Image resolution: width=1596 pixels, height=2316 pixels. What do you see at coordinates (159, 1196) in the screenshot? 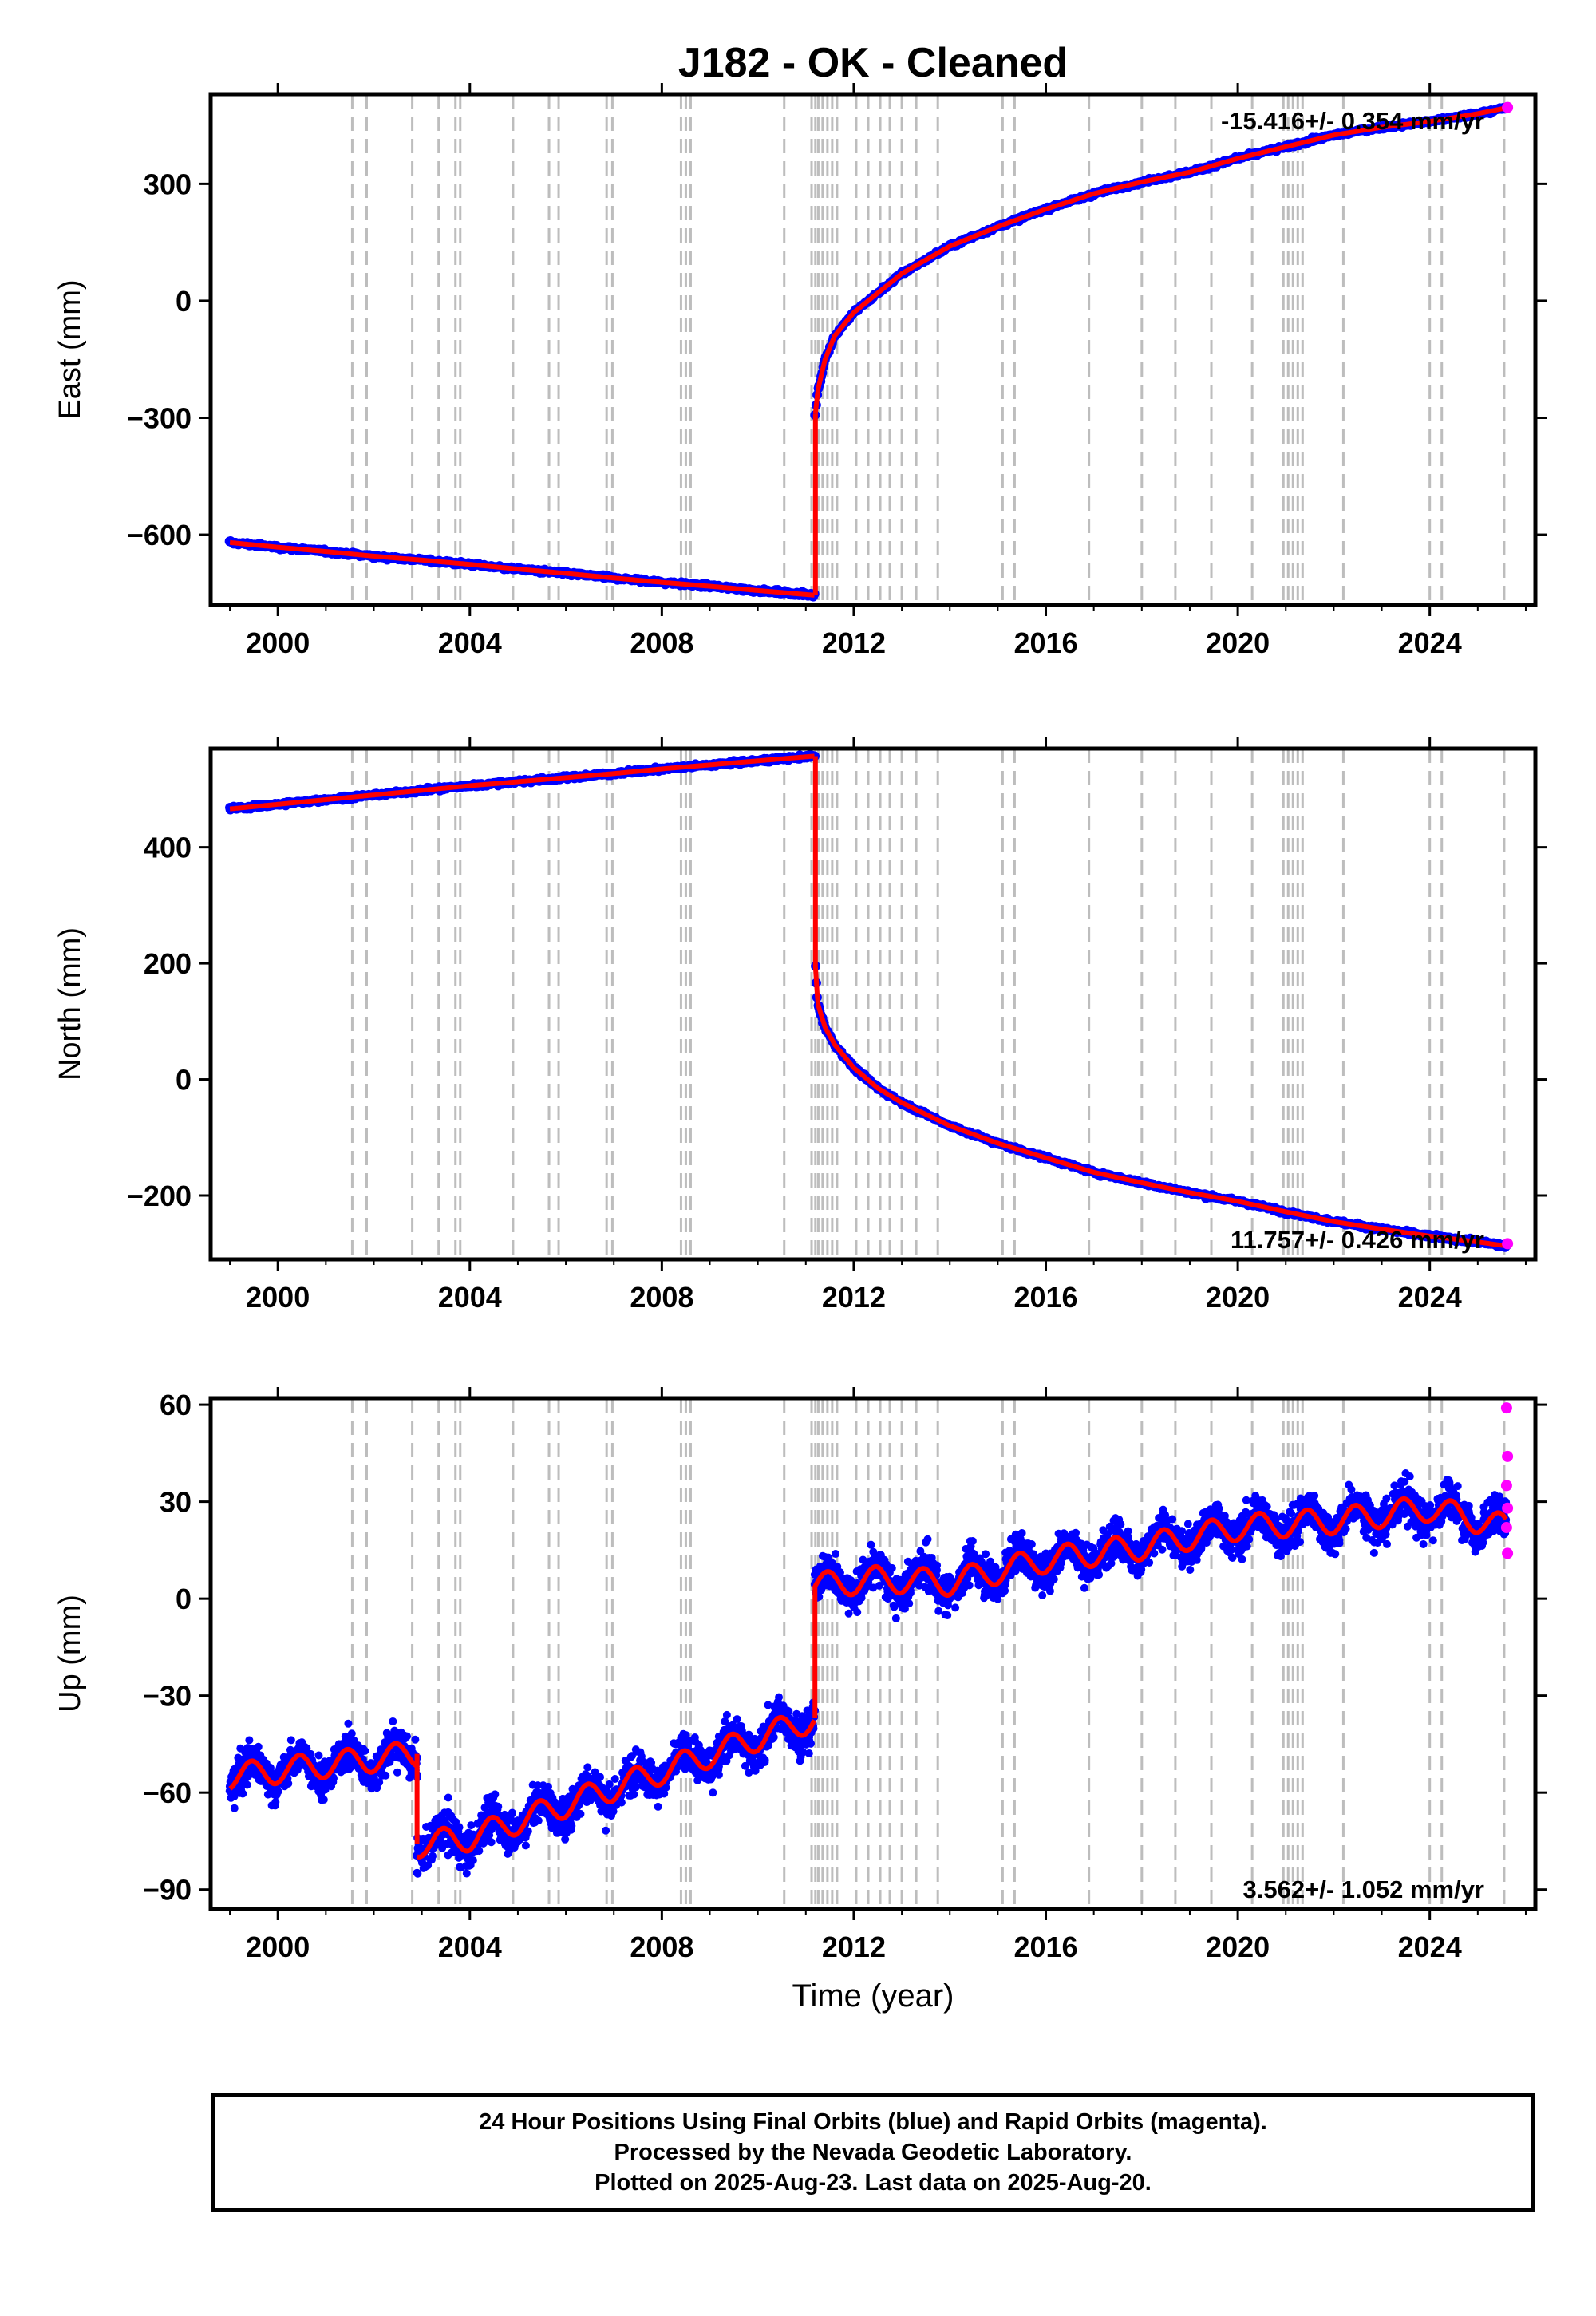
I see `y-tick-label: −200` at bounding box center [159, 1196].